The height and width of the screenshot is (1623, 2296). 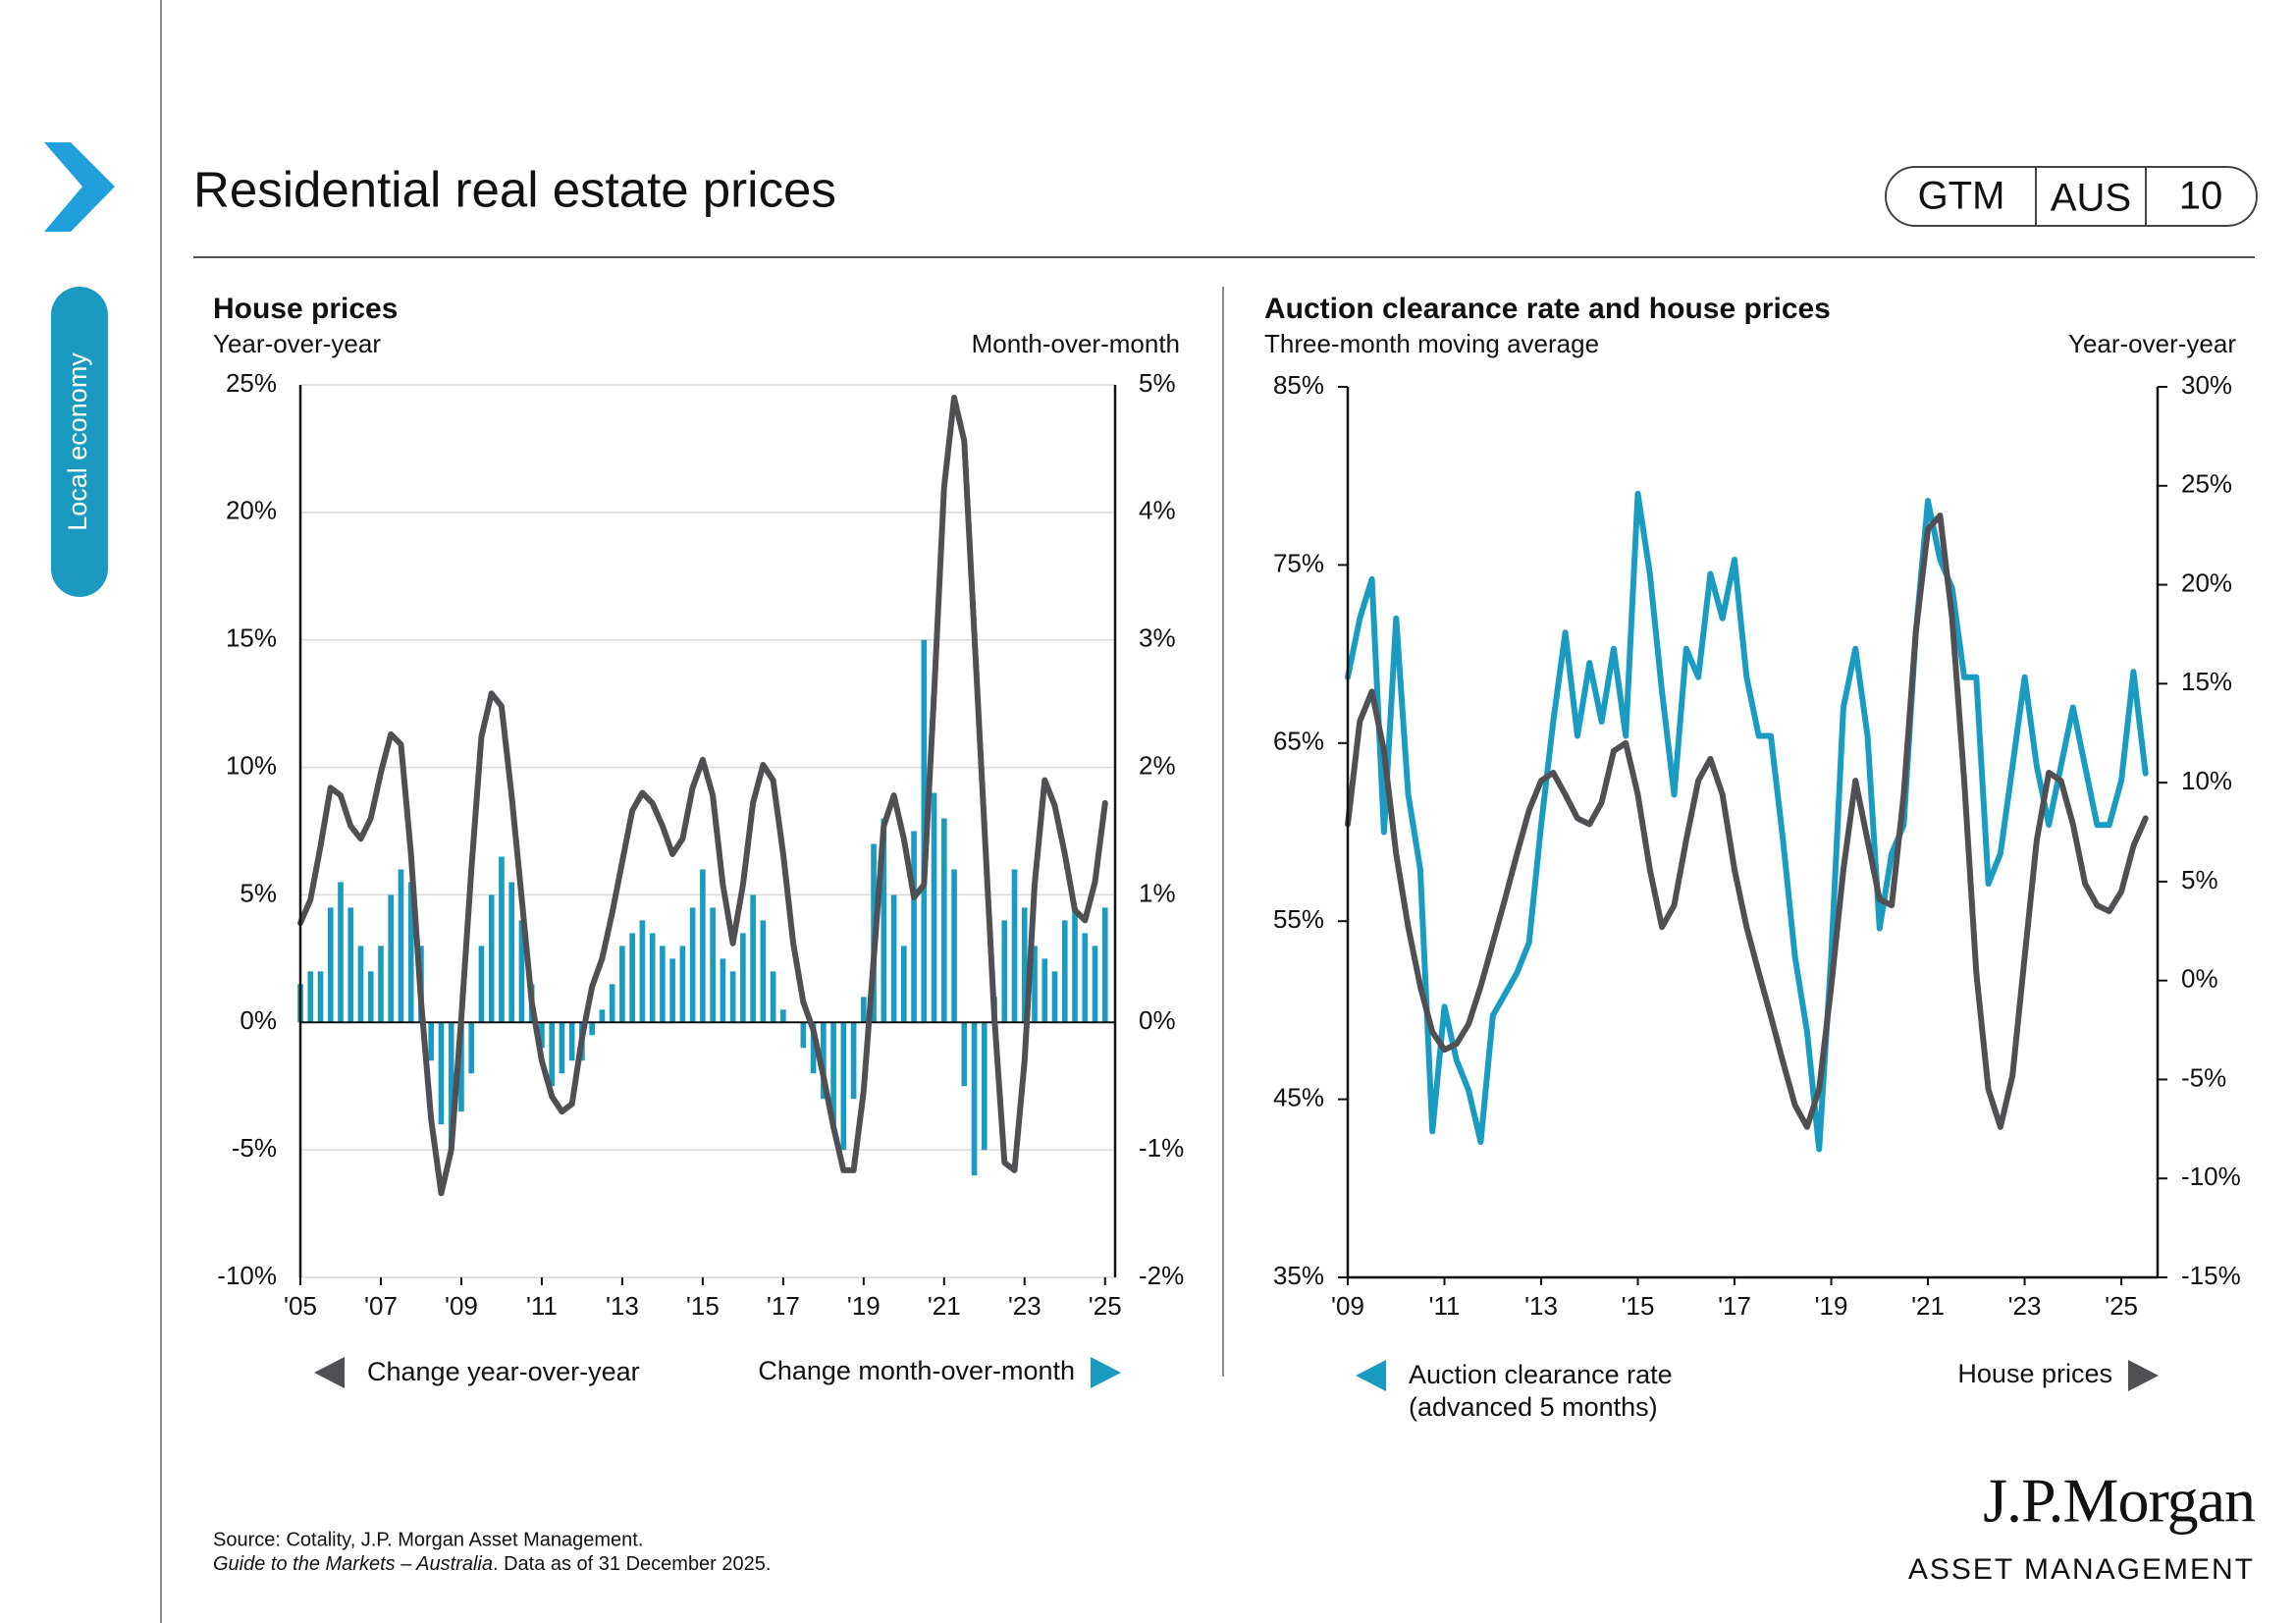 I want to click on y2-tick-label: 20%, so click(x=2207, y=583).